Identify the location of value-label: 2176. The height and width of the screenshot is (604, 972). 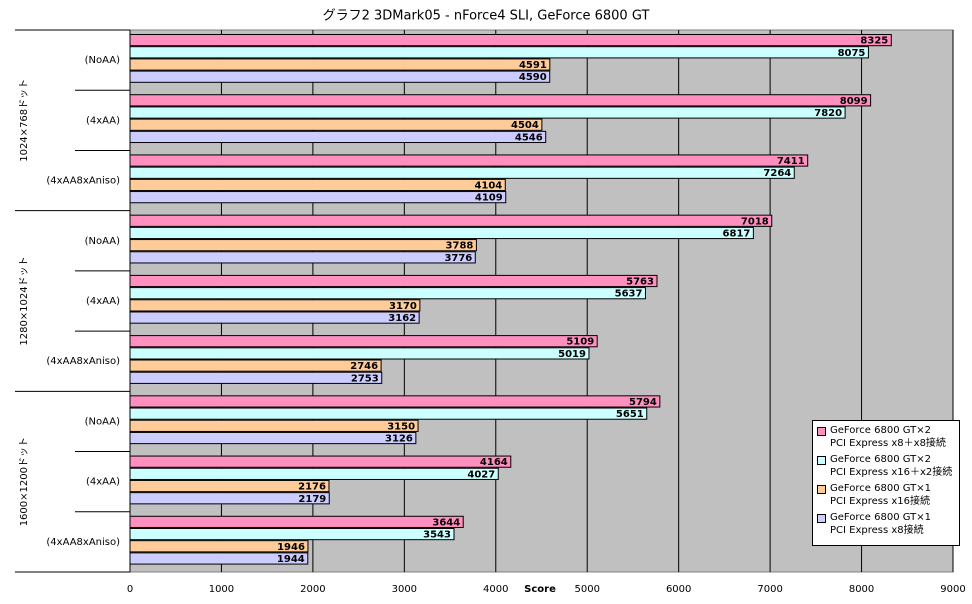
(312, 487).